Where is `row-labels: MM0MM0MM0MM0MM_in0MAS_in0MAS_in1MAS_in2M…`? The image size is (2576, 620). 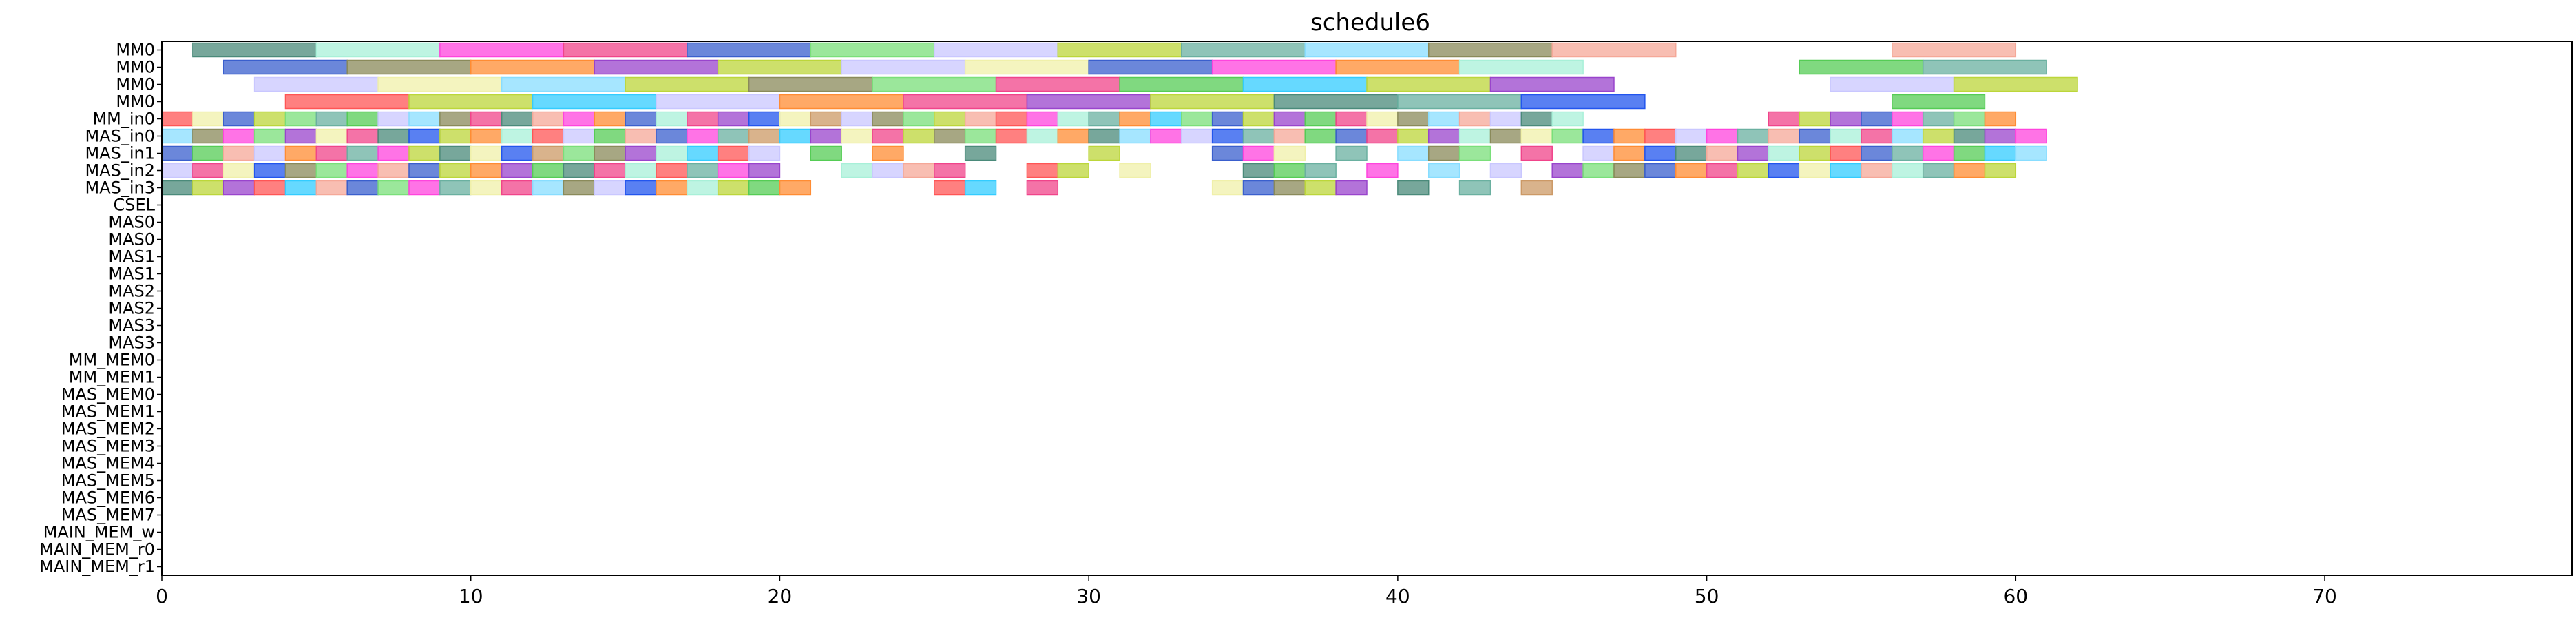 row-labels: MM0MM0MM0MM0MM_in0MAS_in0MAS_in1MAS_in2M… is located at coordinates (100, 309).